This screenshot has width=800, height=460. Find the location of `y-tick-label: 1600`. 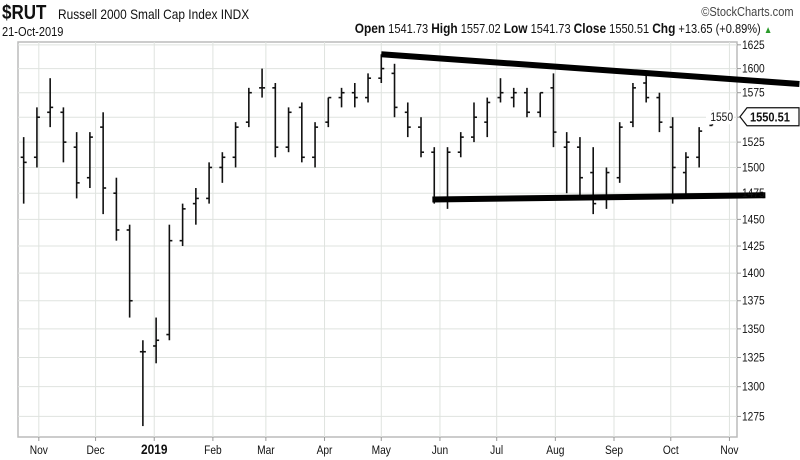

y-tick-label: 1600 is located at coordinates (753, 69).